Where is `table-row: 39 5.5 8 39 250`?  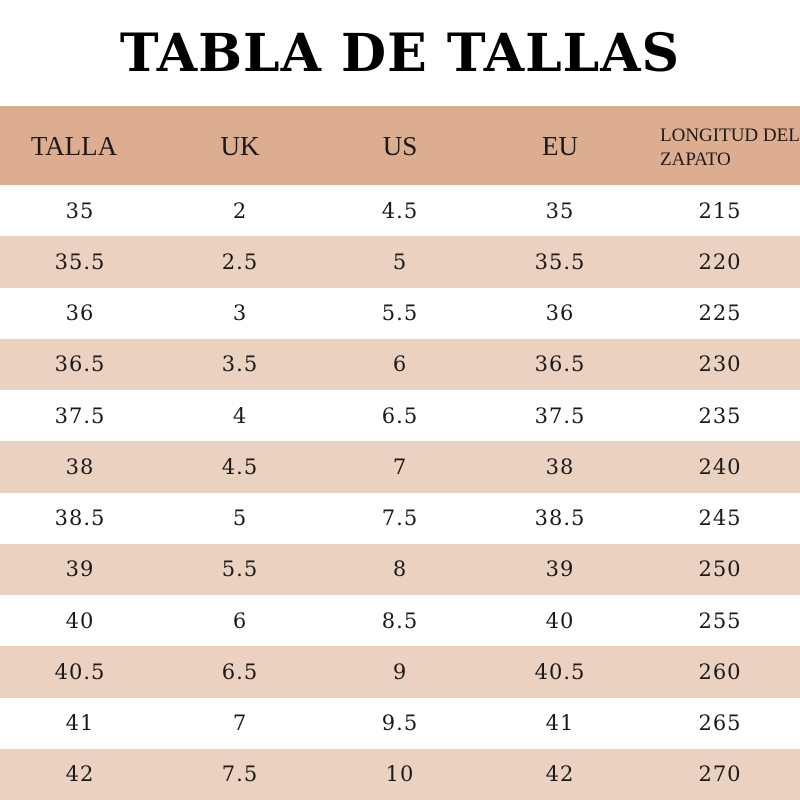 table-row: 39 5.5 8 39 250 is located at coordinates (400, 569).